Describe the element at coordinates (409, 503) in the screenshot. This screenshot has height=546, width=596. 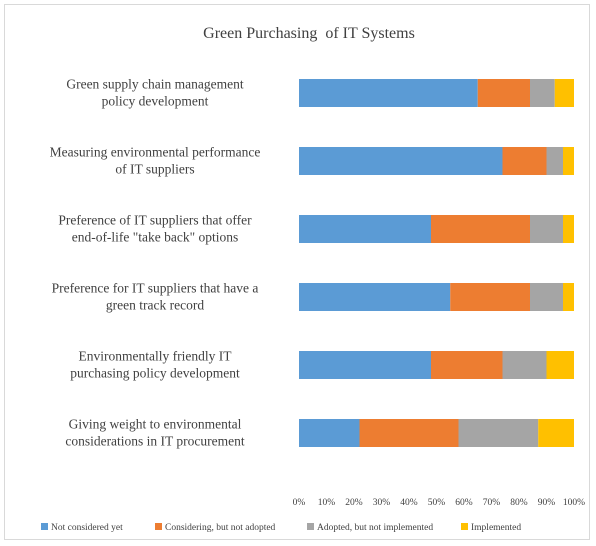
I see `x-tick-label: 40%` at that location.